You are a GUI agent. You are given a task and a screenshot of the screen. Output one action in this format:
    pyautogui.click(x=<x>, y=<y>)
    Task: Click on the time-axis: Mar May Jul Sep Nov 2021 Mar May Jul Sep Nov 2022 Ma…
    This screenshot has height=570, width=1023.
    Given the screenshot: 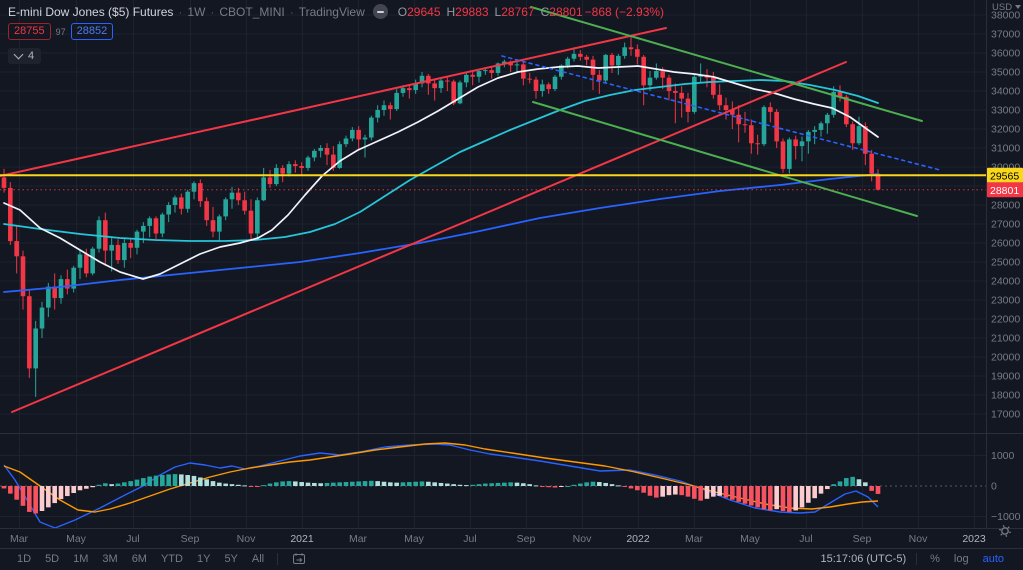 What is the action you would take?
    pyautogui.click(x=498, y=539)
    